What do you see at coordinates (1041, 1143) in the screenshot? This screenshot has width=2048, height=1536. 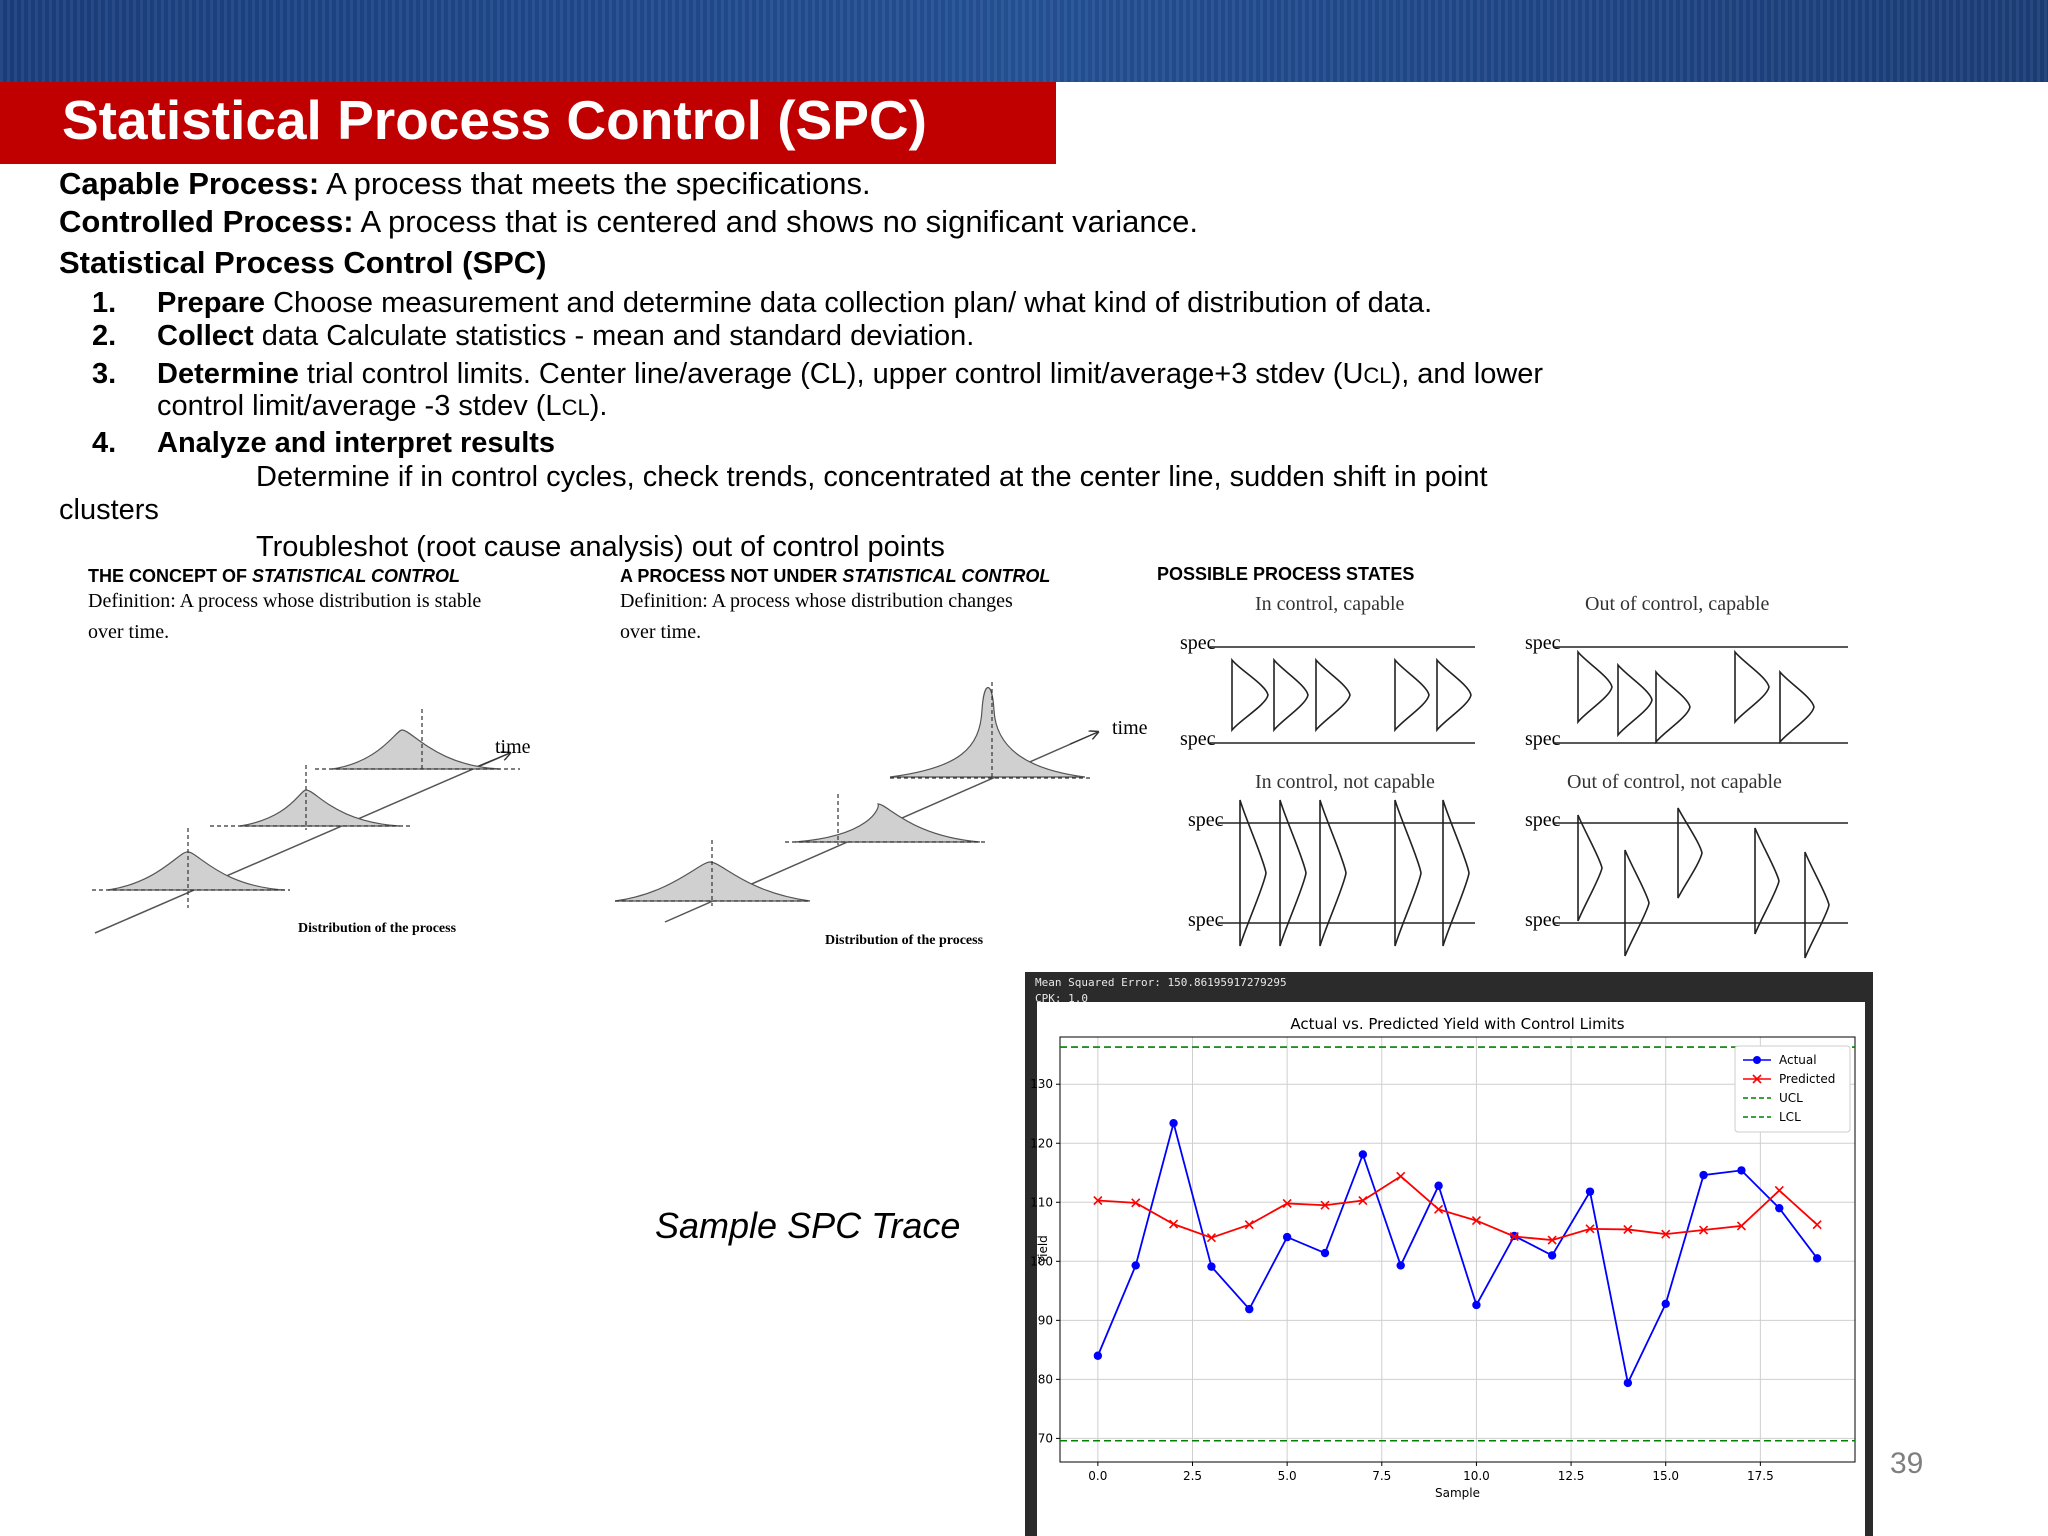 I see `chart-ytick-label: 120` at bounding box center [1041, 1143].